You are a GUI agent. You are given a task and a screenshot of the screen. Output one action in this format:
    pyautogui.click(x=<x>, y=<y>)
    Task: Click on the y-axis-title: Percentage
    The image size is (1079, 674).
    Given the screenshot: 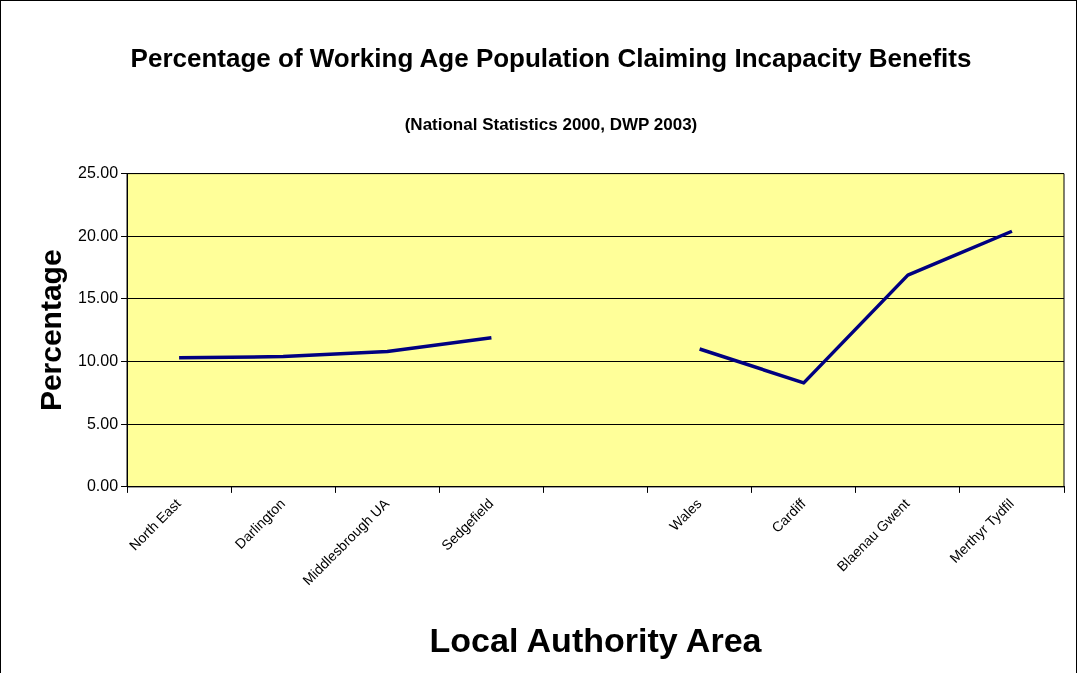 What is the action you would take?
    pyautogui.click(x=51, y=330)
    